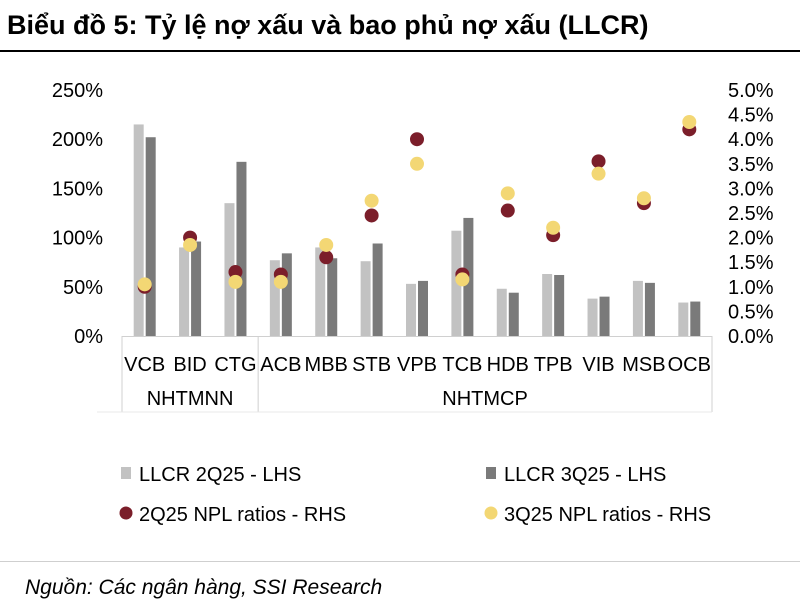  I want to click on category-label: OCB, so click(689, 365).